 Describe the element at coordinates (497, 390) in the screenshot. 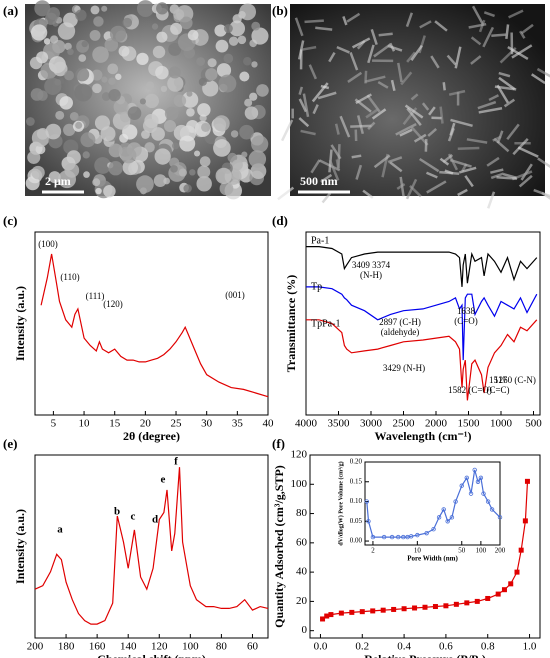

I see `annotation: (C=C)` at that location.